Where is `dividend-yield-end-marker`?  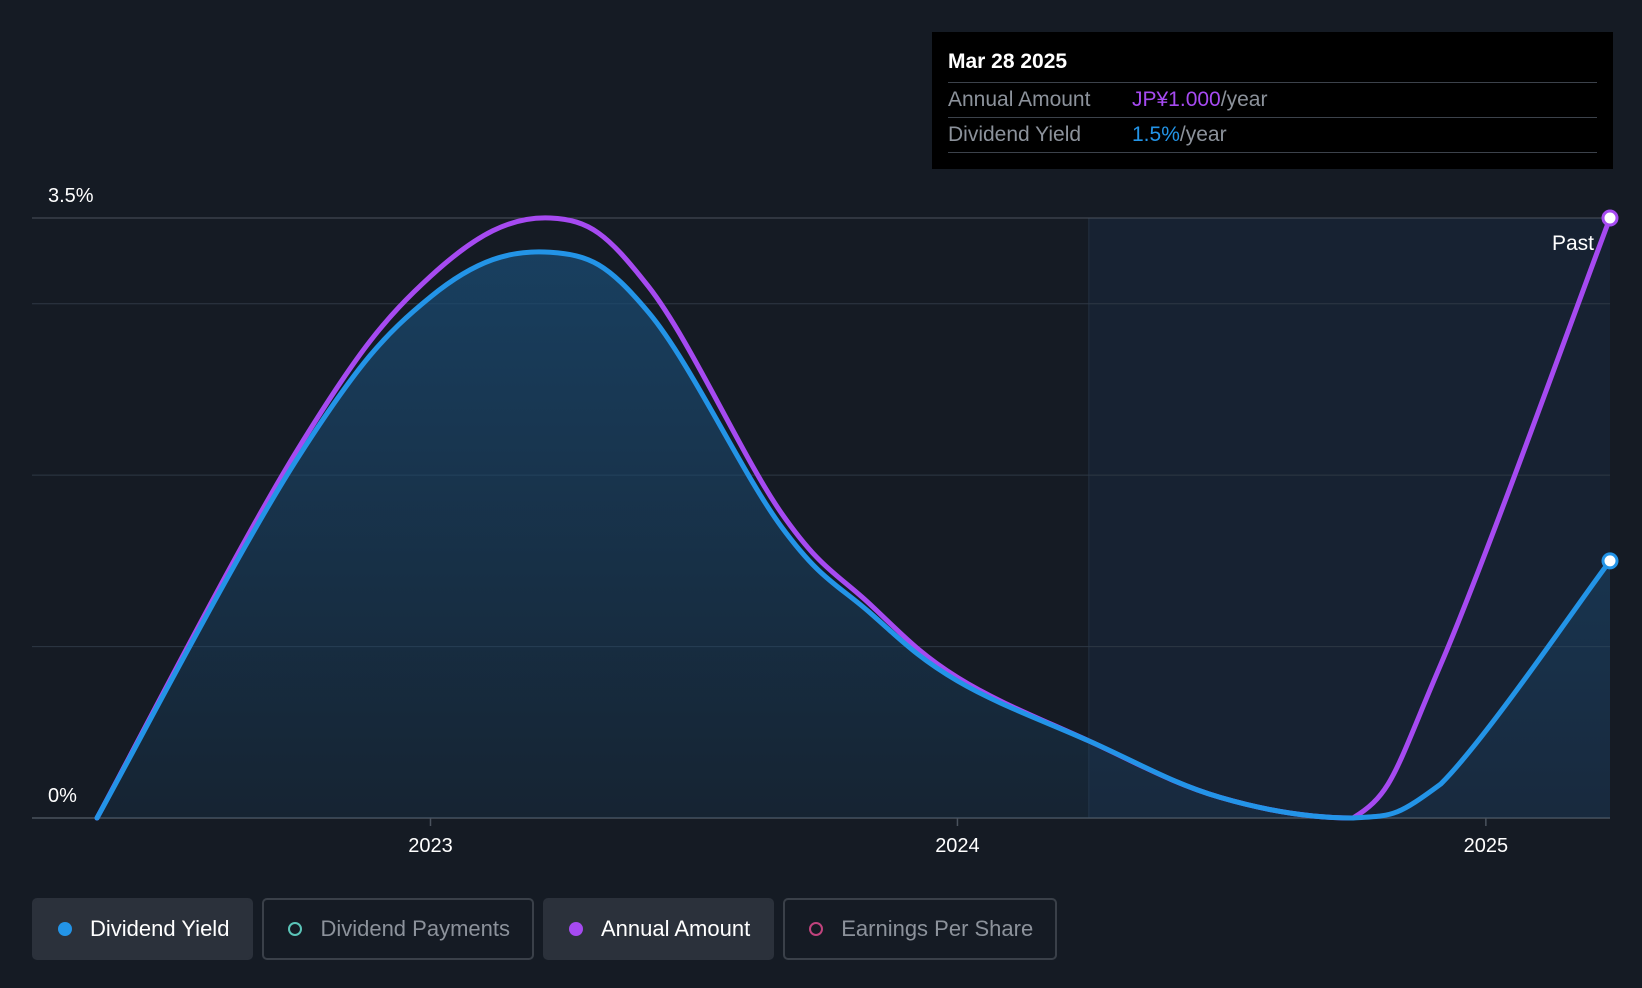 dividend-yield-end-marker is located at coordinates (1610, 561).